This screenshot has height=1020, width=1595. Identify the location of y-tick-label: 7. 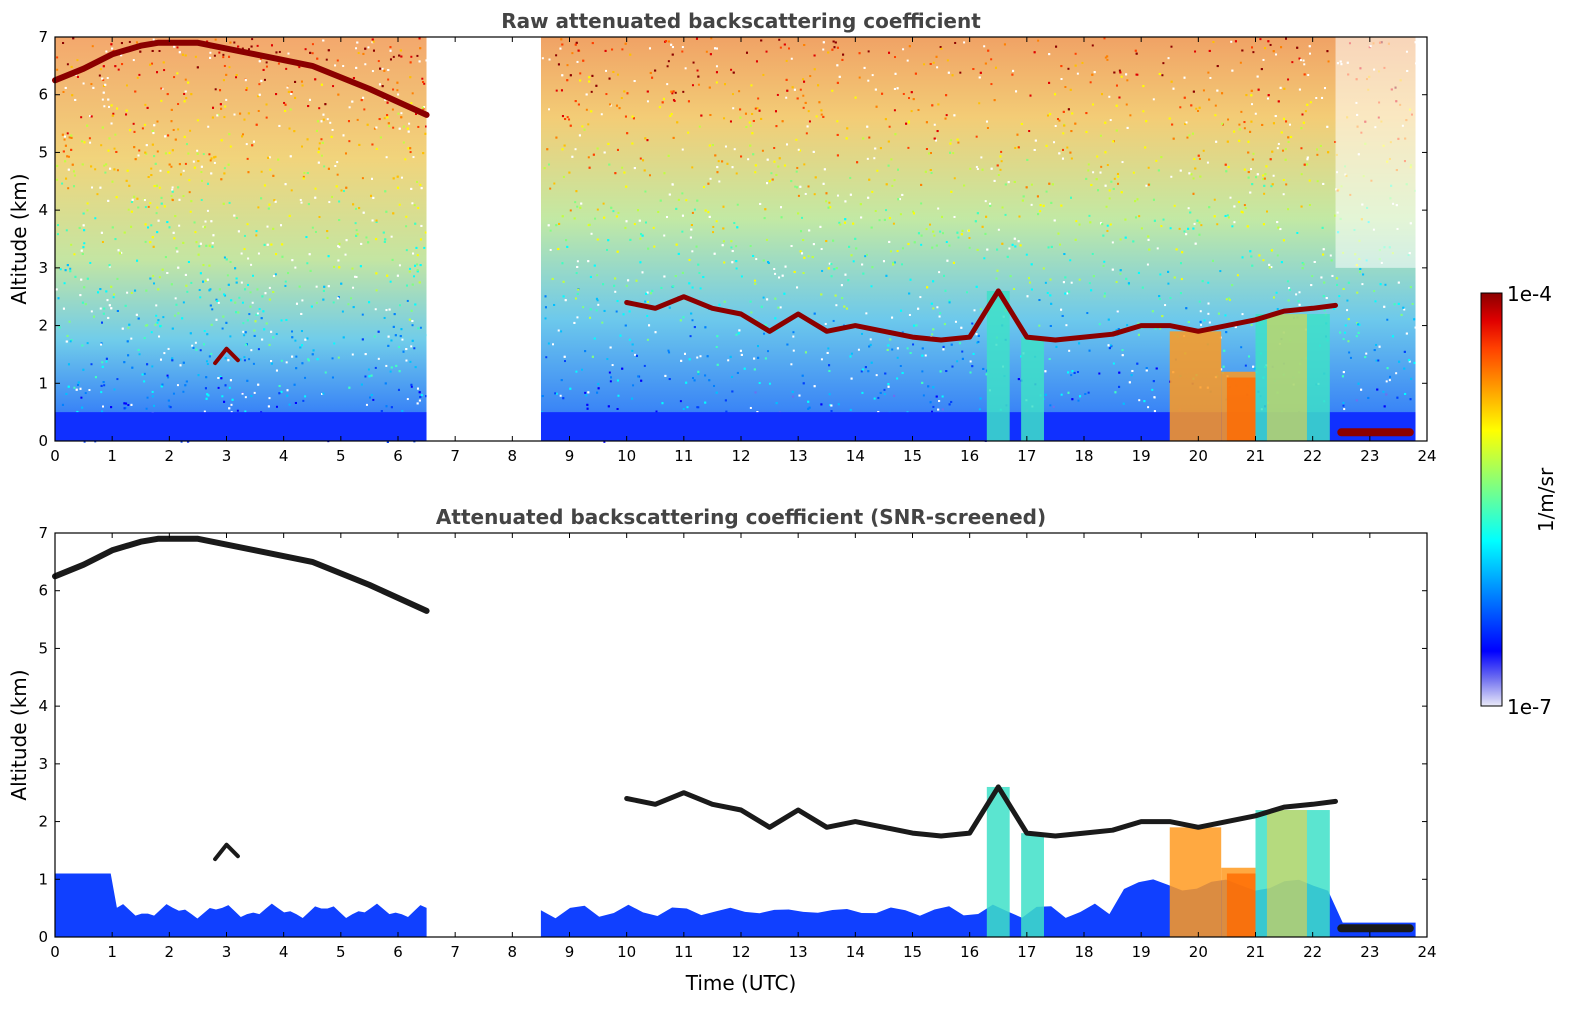
(43, 533).